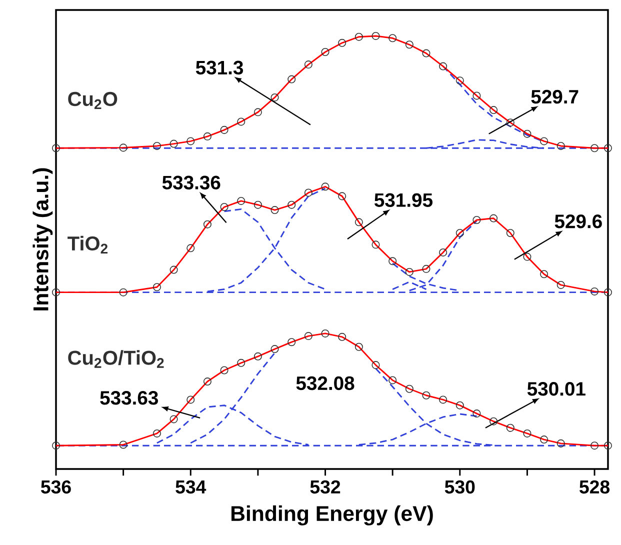  What do you see at coordinates (88, 245) in the screenshot?
I see `series-label: TiO$_{2}$` at bounding box center [88, 245].